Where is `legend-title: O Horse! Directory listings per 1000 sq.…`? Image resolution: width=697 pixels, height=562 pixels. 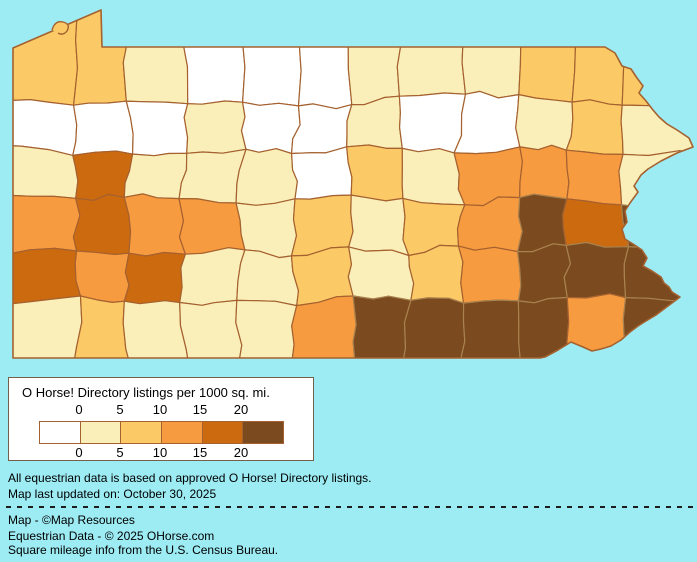
legend-title: O Horse! Directory listings per 1000 sq.… is located at coordinates (146, 392).